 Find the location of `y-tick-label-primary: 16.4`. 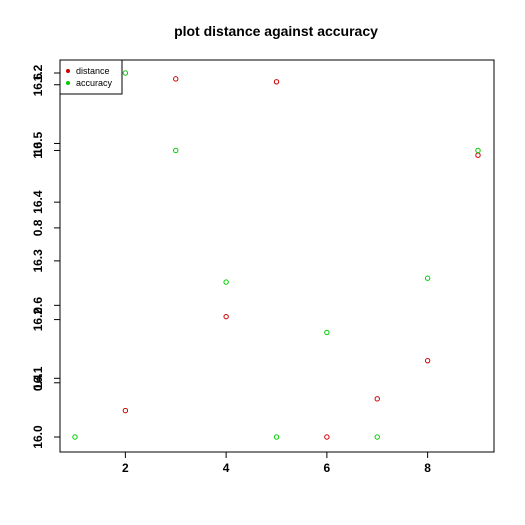

y-tick-label-primary: 16.4 is located at coordinates (38, 202).